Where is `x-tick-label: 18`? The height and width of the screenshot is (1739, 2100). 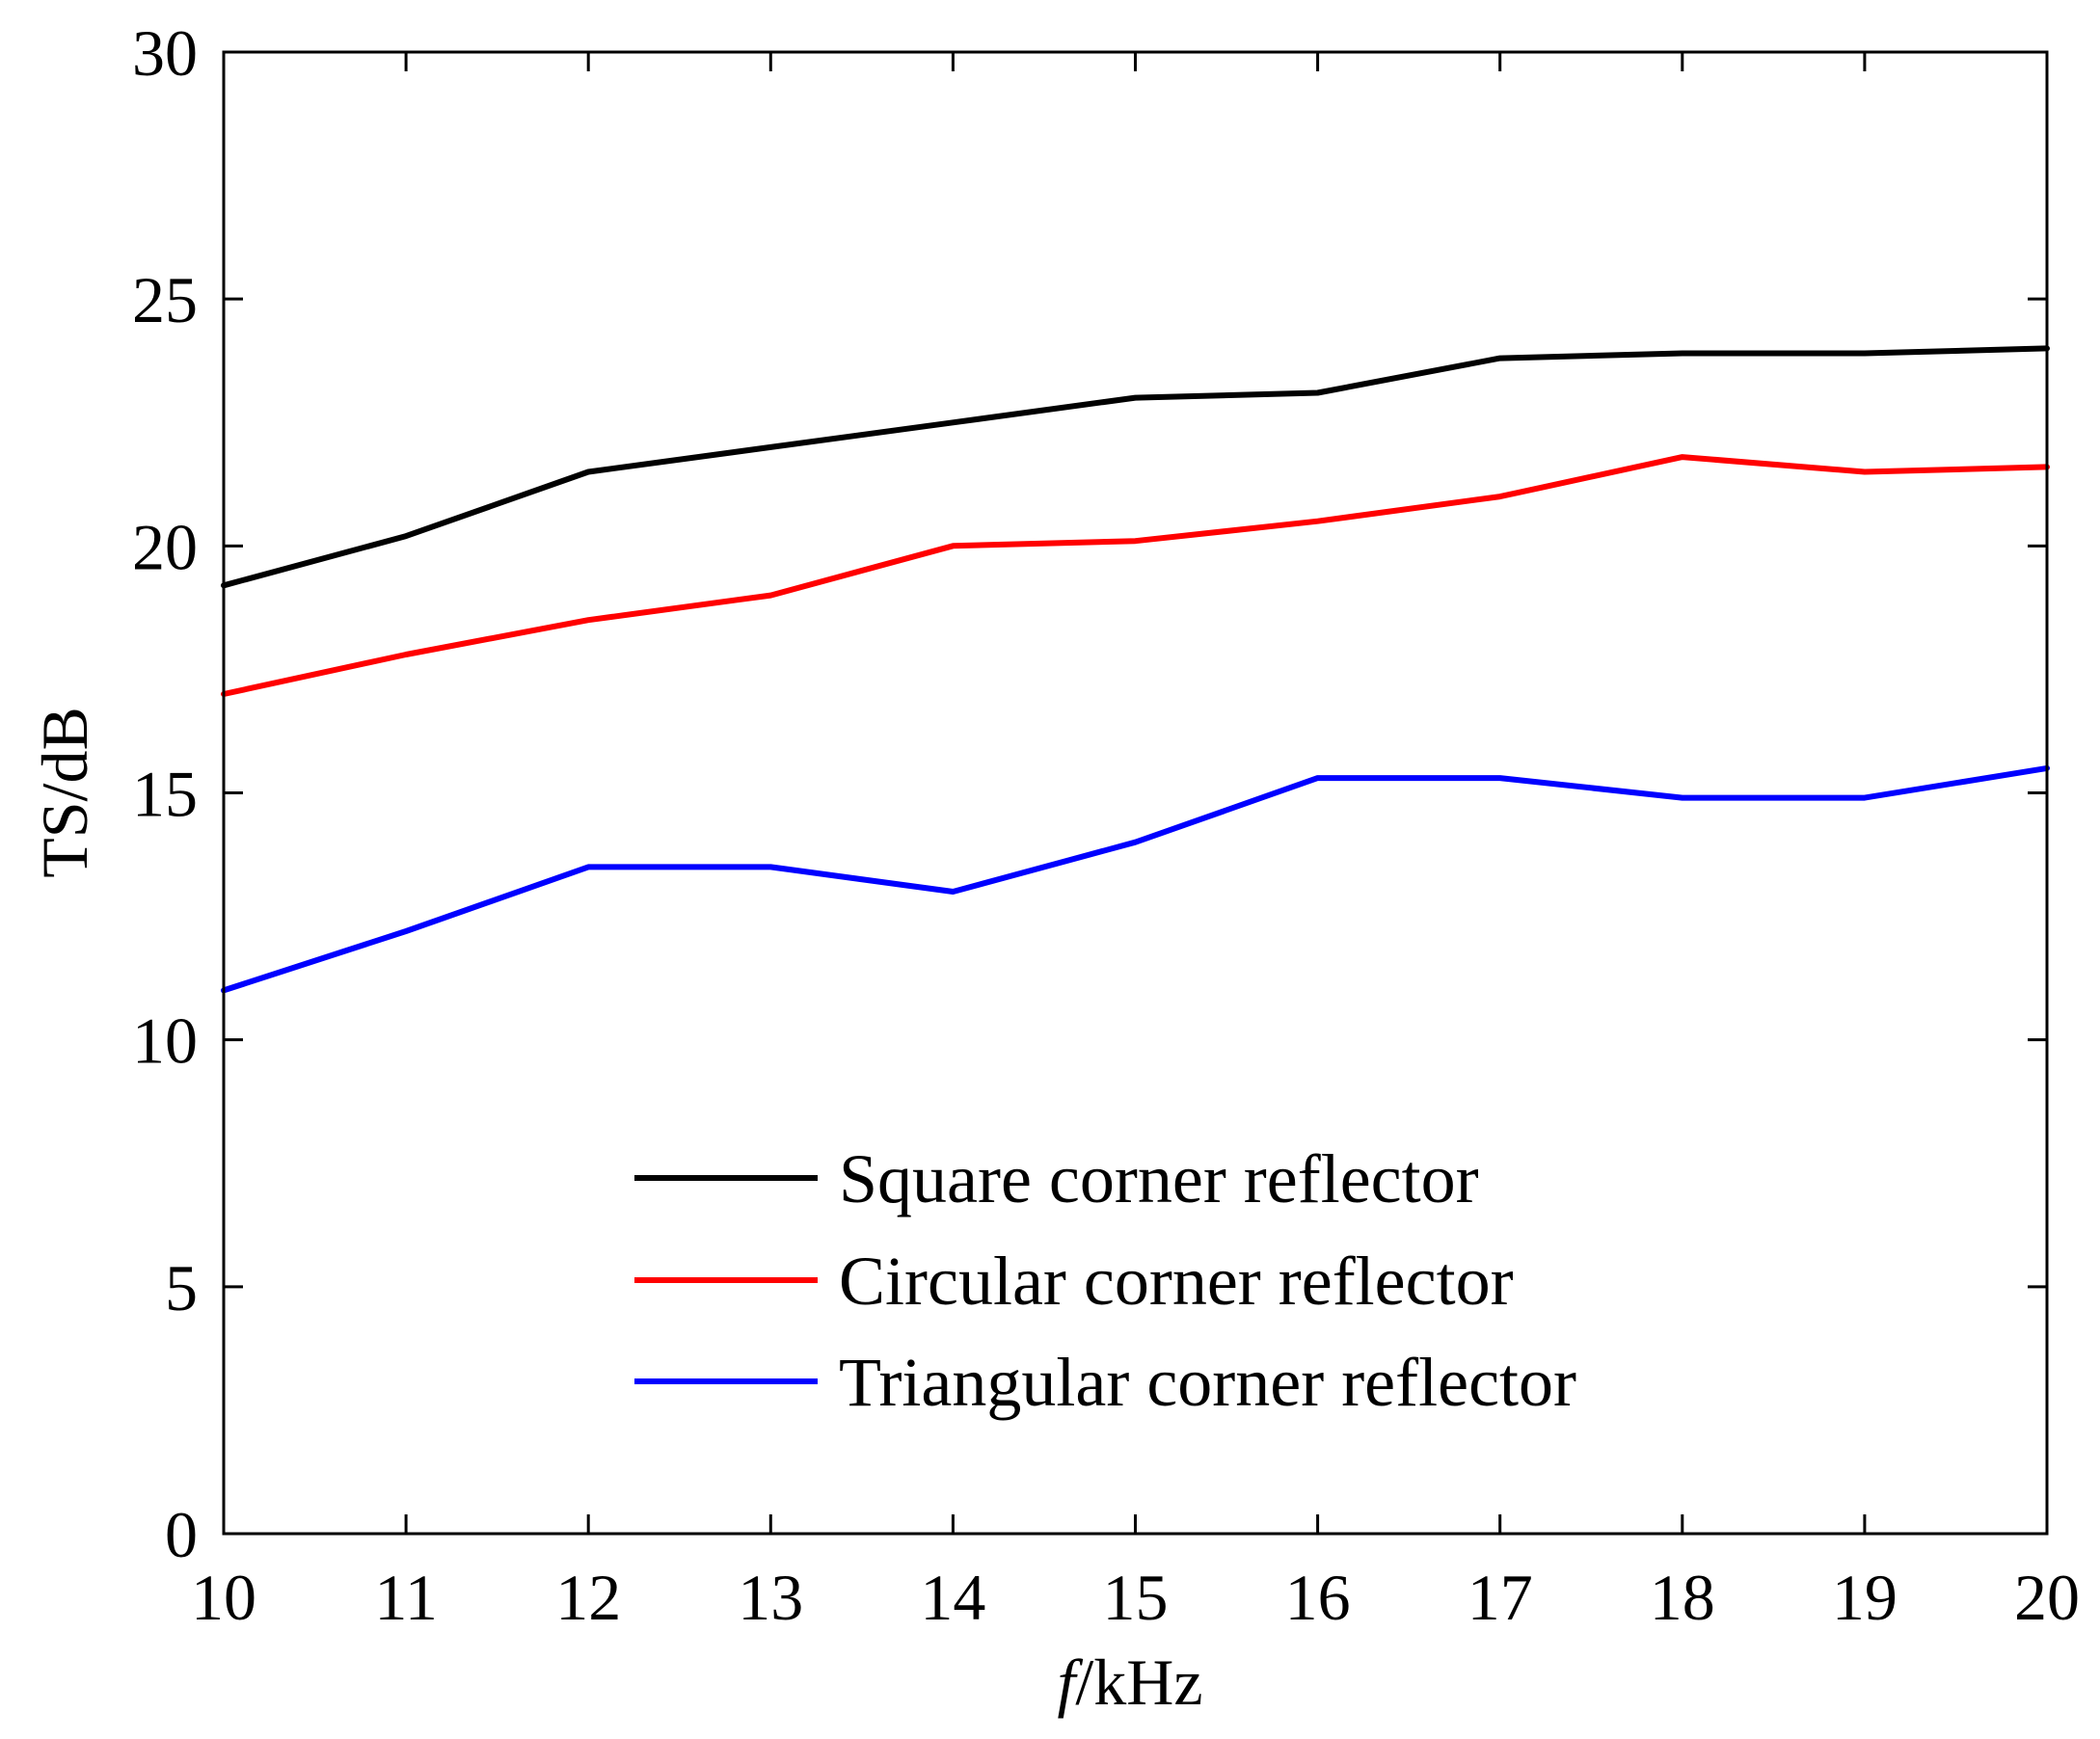 x-tick-label: 18 is located at coordinates (1682, 1597).